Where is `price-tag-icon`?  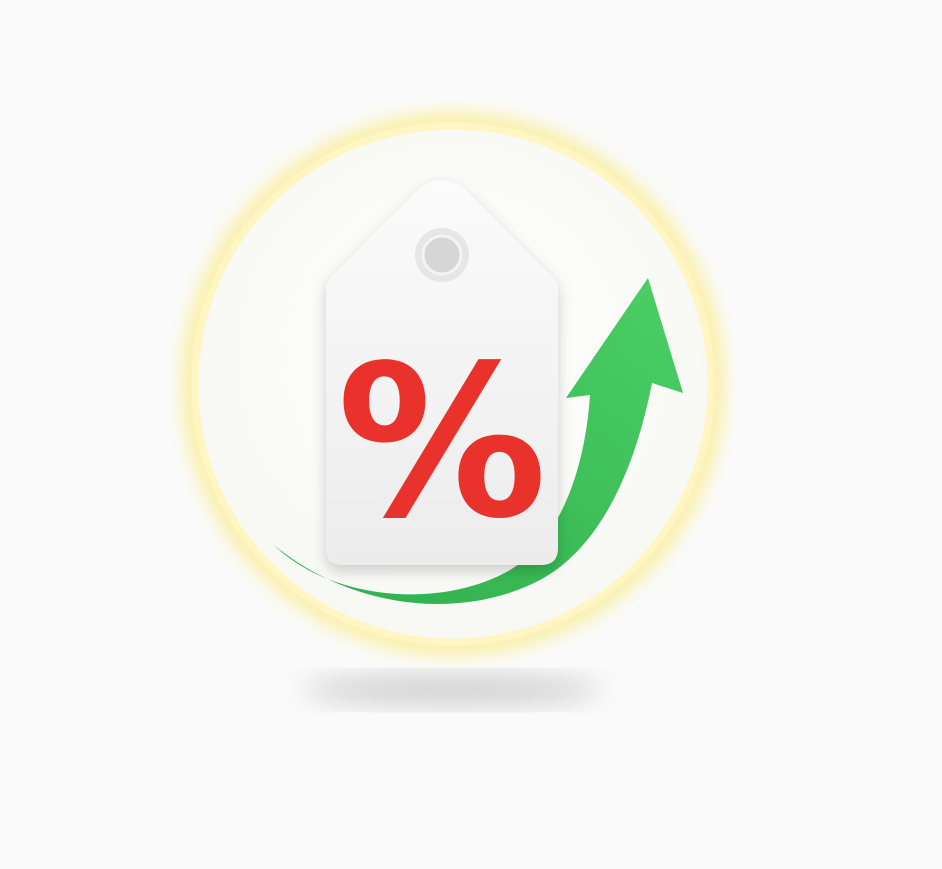 price-tag-icon is located at coordinates (442, 372).